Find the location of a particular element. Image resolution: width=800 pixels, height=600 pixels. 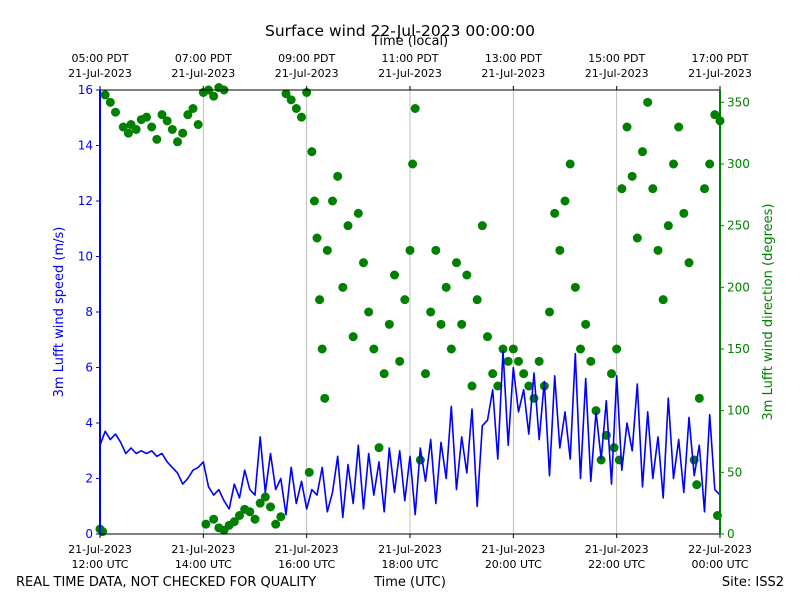

top-tick-label: 17:00 PDT is located at coordinates (719, 58).